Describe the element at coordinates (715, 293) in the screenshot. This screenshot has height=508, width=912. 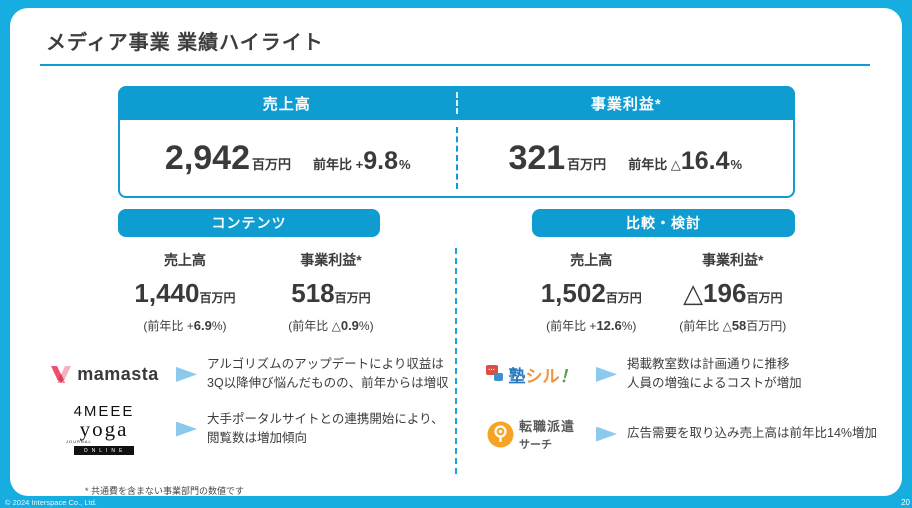
I see `metric-value: △196` at that location.